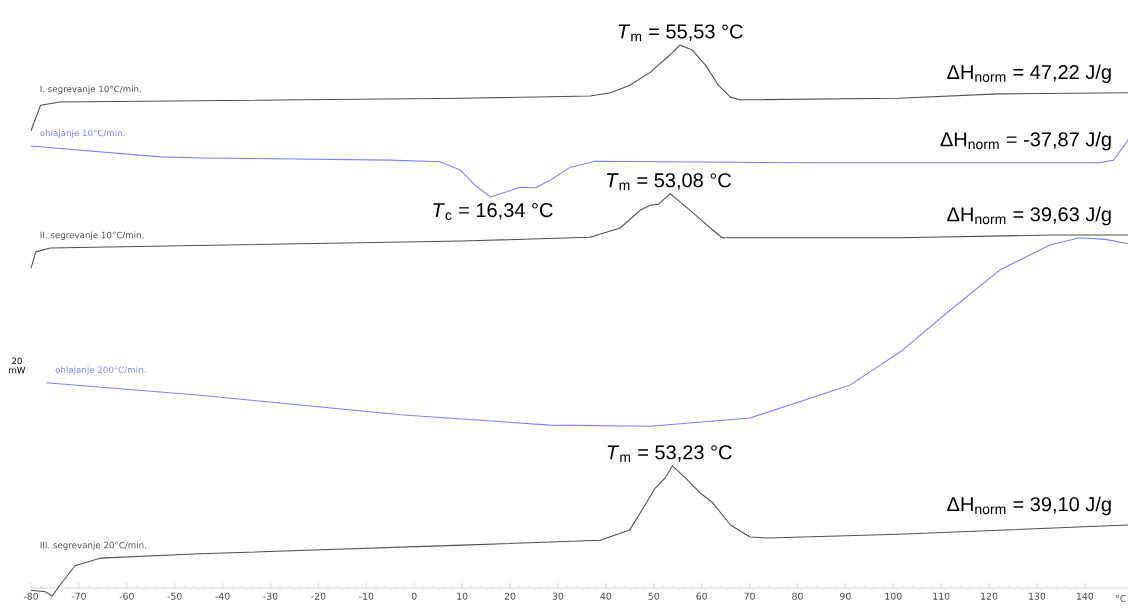 This screenshot has width=1128, height=608. Describe the element at coordinates (17, 365) in the screenshot. I see `text: 20 mW` at that location.